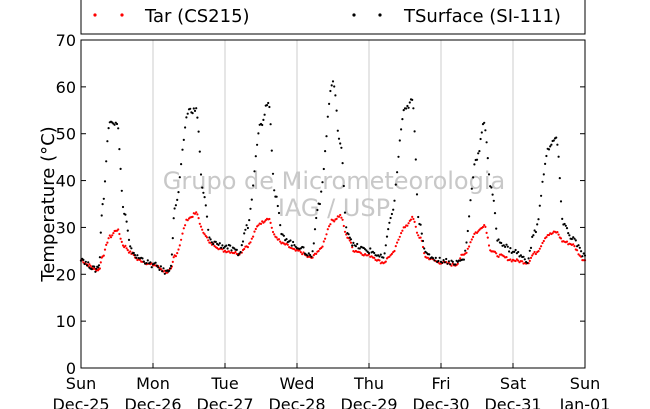 This screenshot has width=650, height=409. Describe the element at coordinates (66, 227) in the screenshot. I see `y-tick-label: 30` at that location.